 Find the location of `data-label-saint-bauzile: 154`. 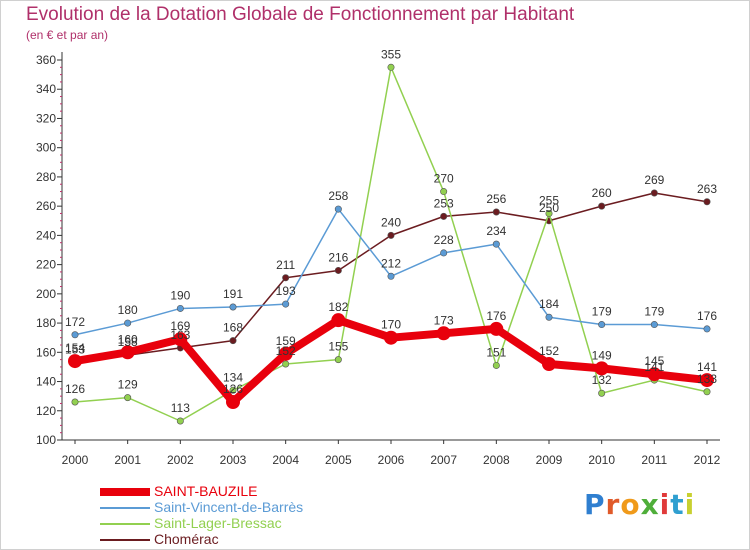

data-label-saint-bauzile: 154 is located at coordinates (75, 348).